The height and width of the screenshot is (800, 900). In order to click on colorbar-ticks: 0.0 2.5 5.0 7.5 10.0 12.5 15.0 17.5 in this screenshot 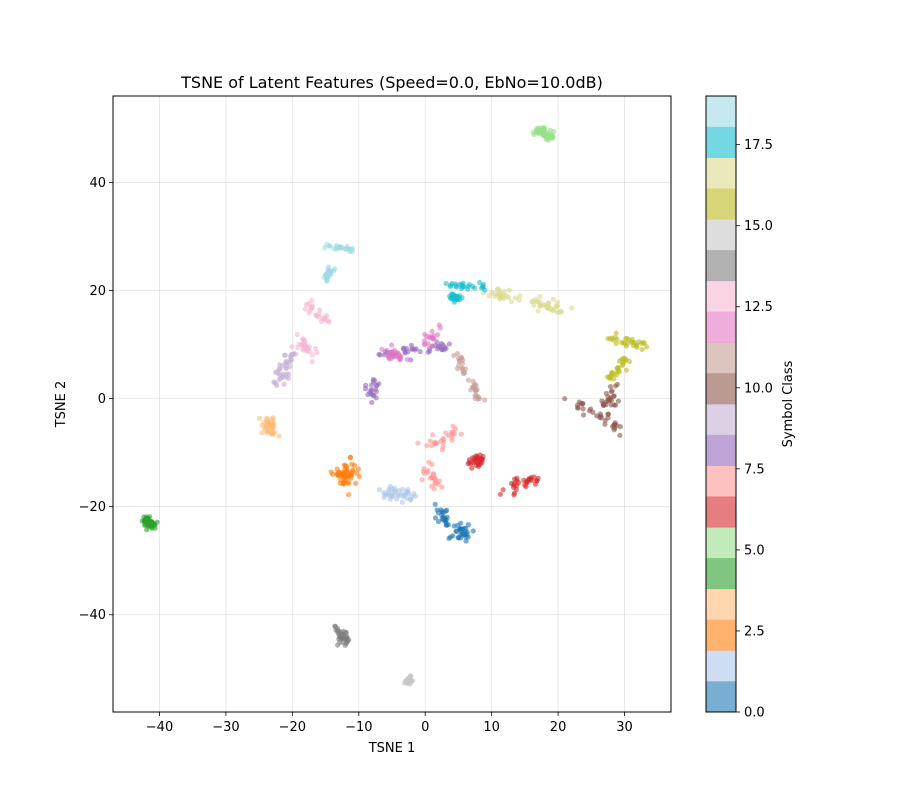, I will do `click(754, 429)`.